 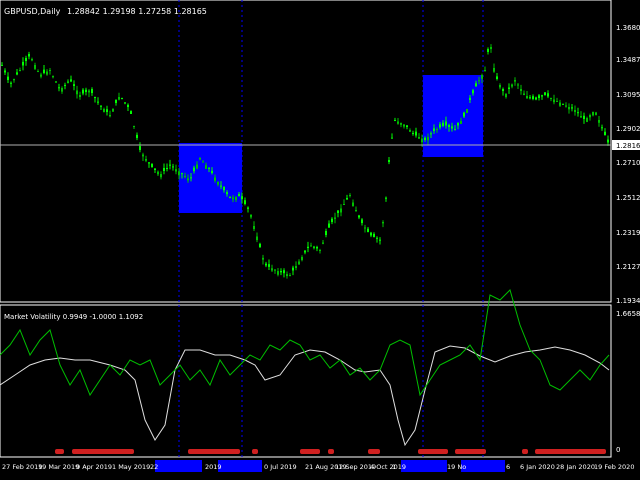 I want to click on time-axis-label: 19 Feb 2020, so click(x=614, y=467).